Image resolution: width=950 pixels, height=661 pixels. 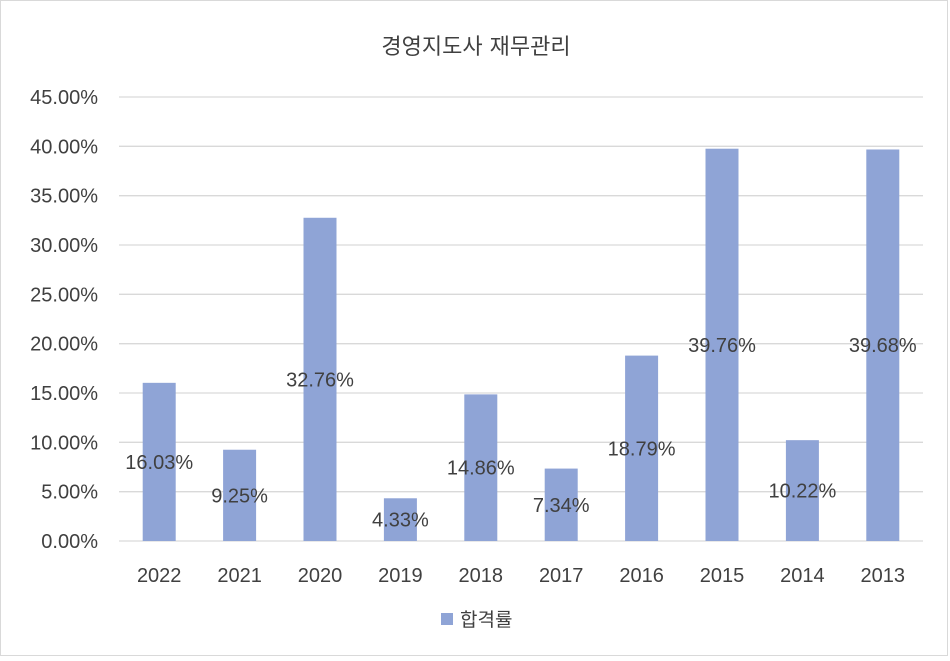 What do you see at coordinates (722, 576) in the screenshot?
I see `x-tick-label: 2015` at bounding box center [722, 576].